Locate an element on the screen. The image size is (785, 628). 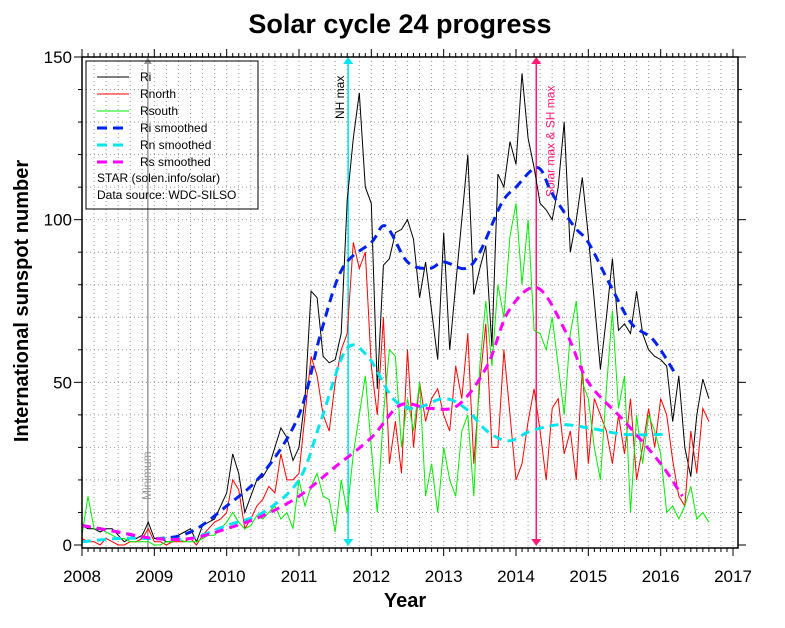
legend-entry: Rn smoothed is located at coordinates (175, 145).